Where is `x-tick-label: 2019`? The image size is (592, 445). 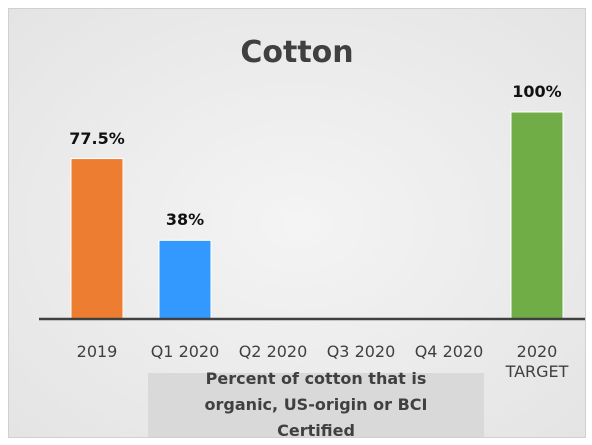 x-tick-label: 2019 is located at coordinates (97, 351).